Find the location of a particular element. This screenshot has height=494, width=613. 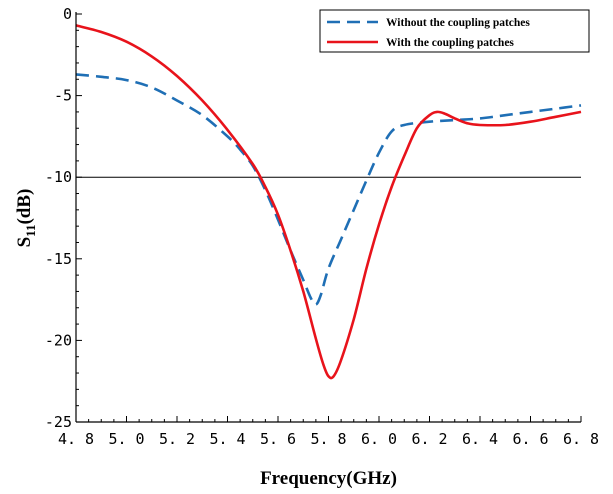

x-tick-label: 5. 2 is located at coordinates (177, 439).